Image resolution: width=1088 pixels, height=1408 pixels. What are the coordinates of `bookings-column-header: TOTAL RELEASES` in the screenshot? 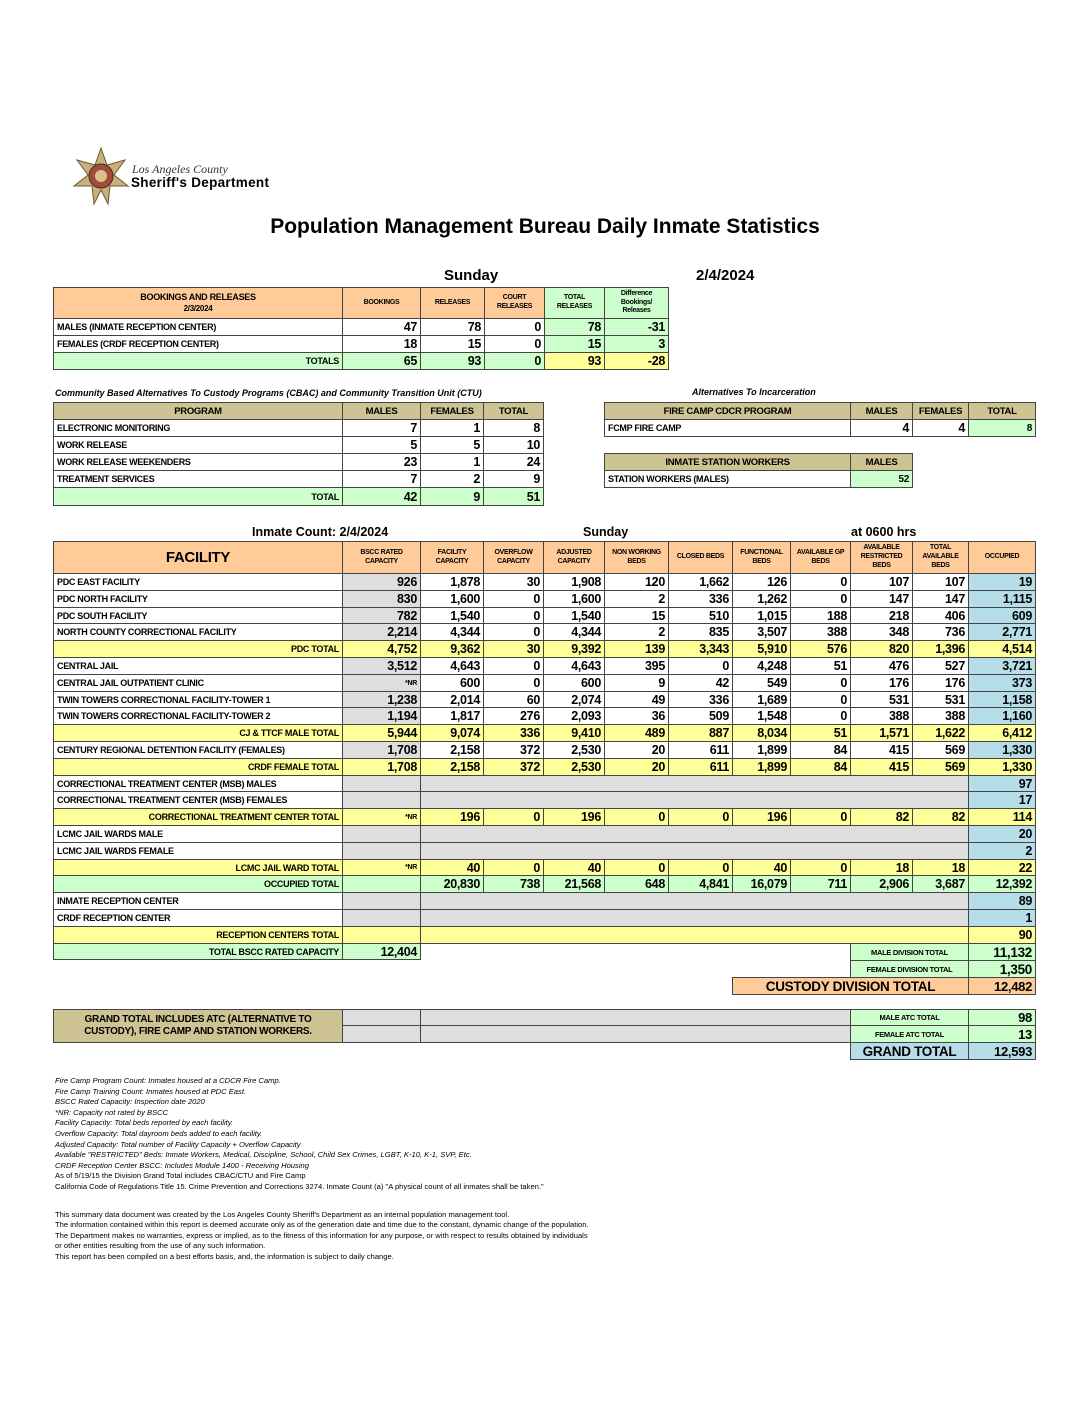 It's located at (574, 303).